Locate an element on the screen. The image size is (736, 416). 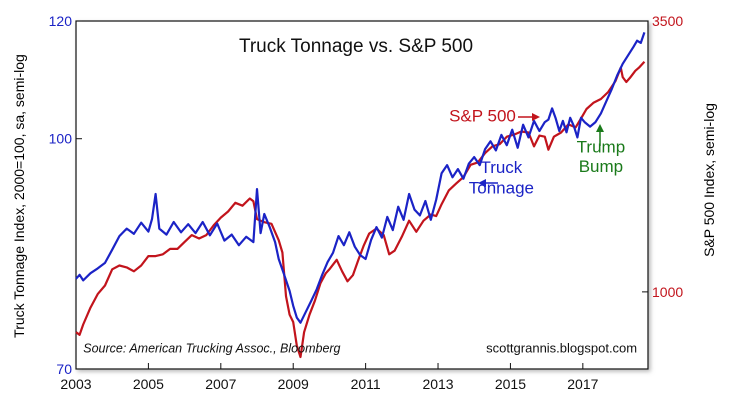
trump-arrowhead is located at coordinates (600, 128).